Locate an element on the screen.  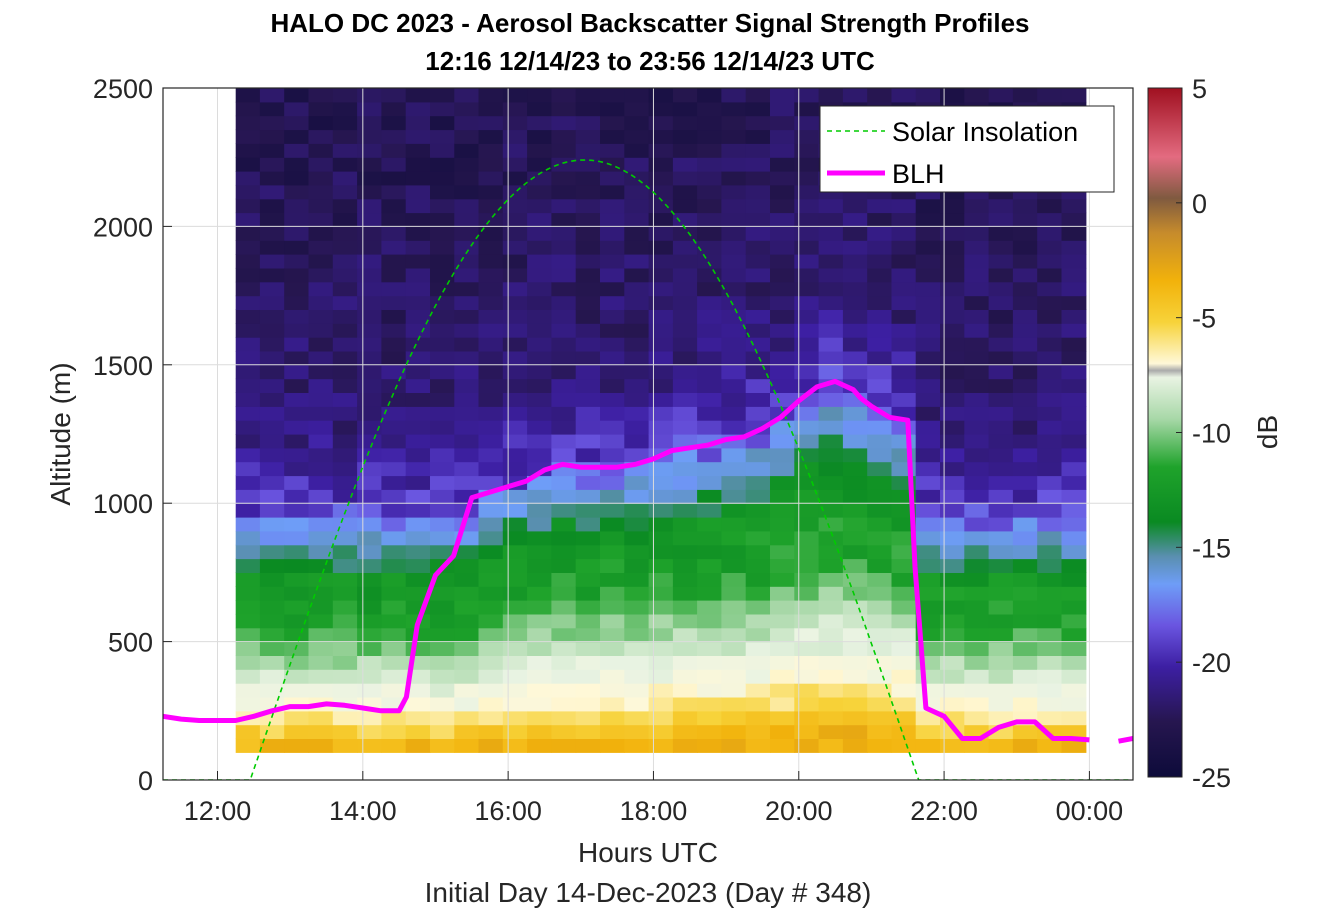
y-tick-label: 0 is located at coordinates (145, 781).